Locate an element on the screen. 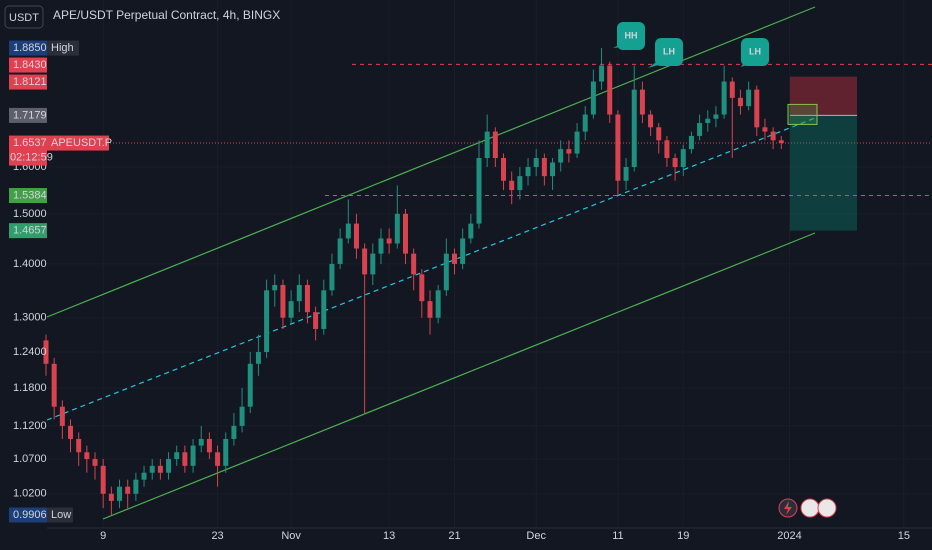  x-tick-label: 21 is located at coordinates (454, 536).